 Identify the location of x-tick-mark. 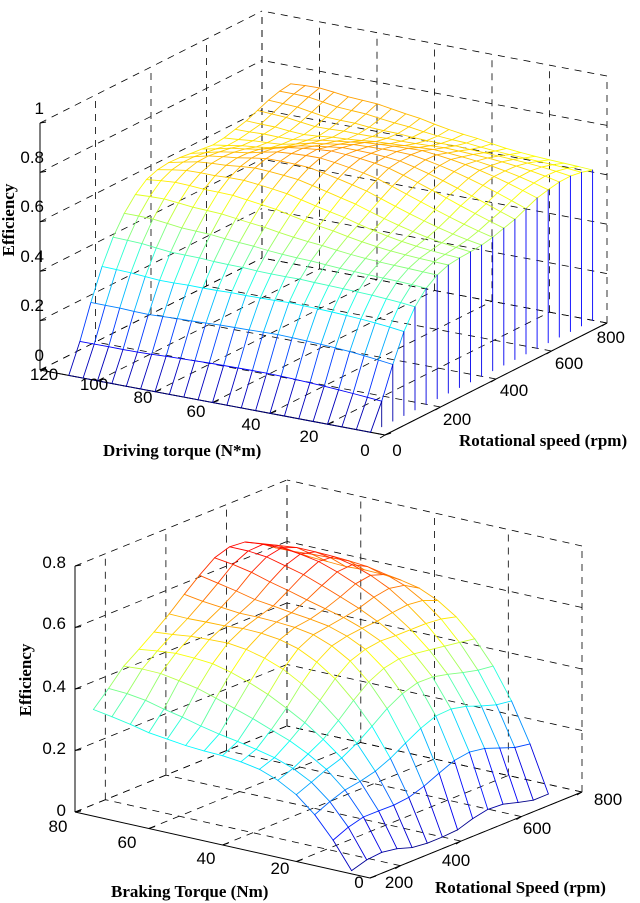
(579, 793).